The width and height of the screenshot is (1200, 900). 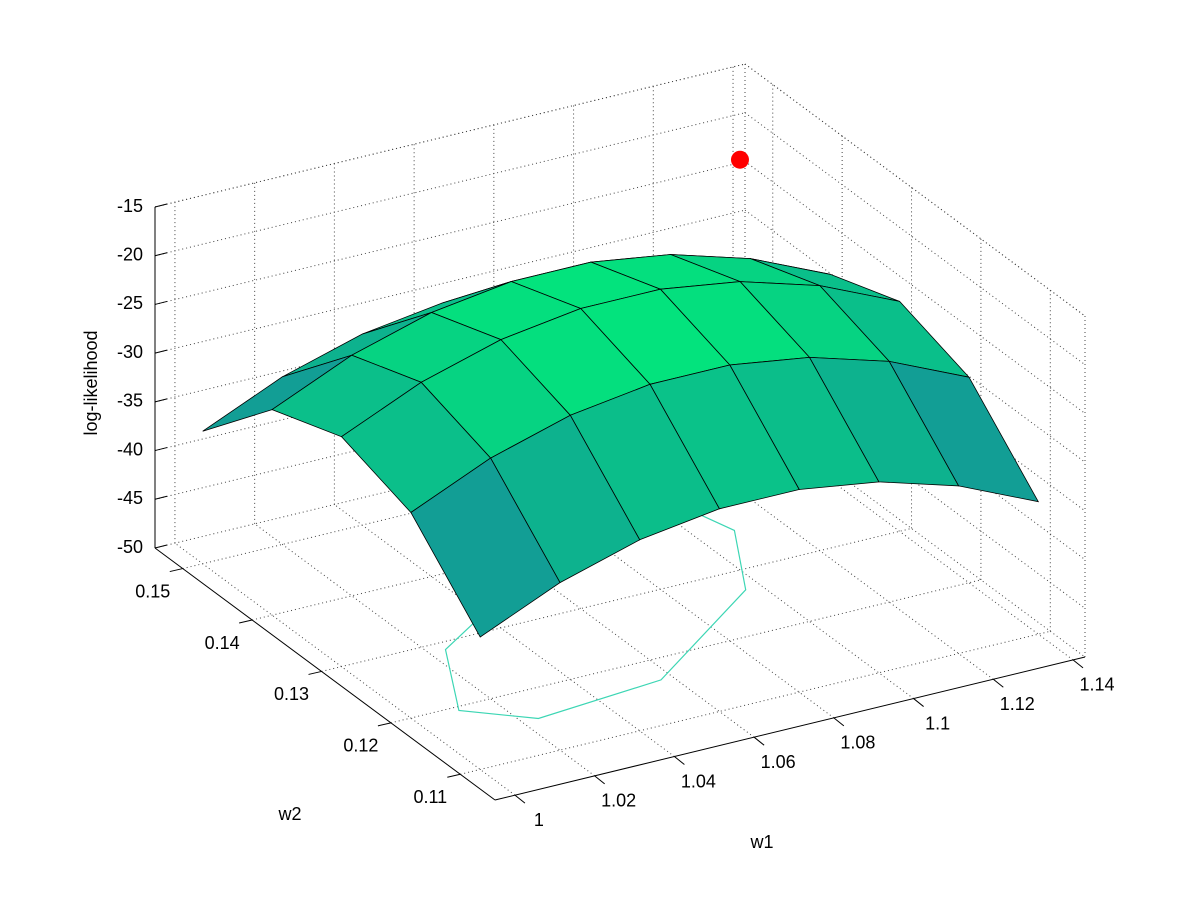 What do you see at coordinates (130, 254) in the screenshot?
I see `z-tick-label: -20` at bounding box center [130, 254].